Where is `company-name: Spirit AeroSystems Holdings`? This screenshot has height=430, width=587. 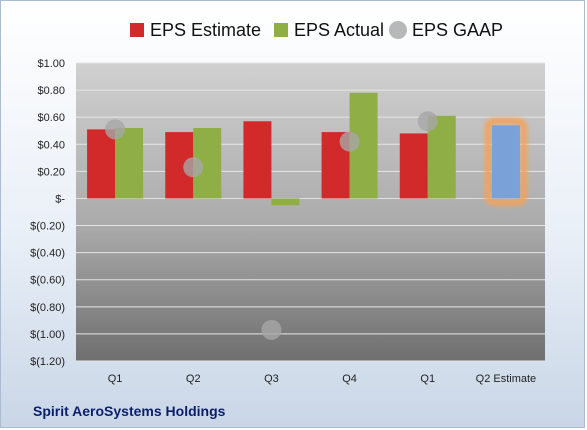 company-name: Spirit AeroSystems Holdings is located at coordinates (129, 411).